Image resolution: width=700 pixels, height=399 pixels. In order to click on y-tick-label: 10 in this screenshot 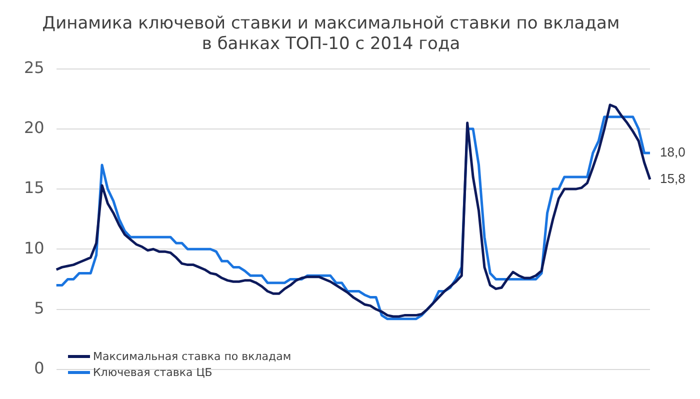, I will do `click(34, 248)`.